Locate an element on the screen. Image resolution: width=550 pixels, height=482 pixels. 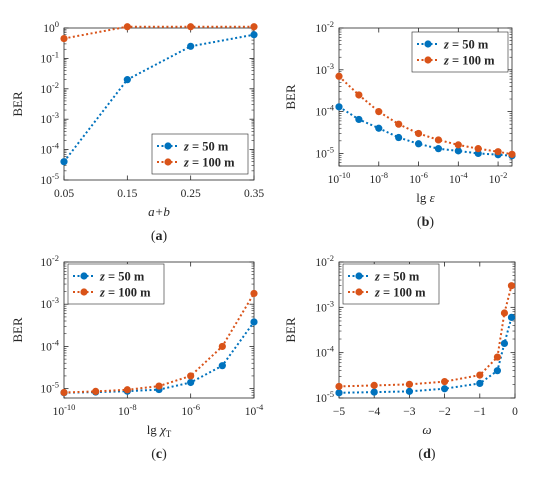
panel-caption: (d) is located at coordinates (426, 454).